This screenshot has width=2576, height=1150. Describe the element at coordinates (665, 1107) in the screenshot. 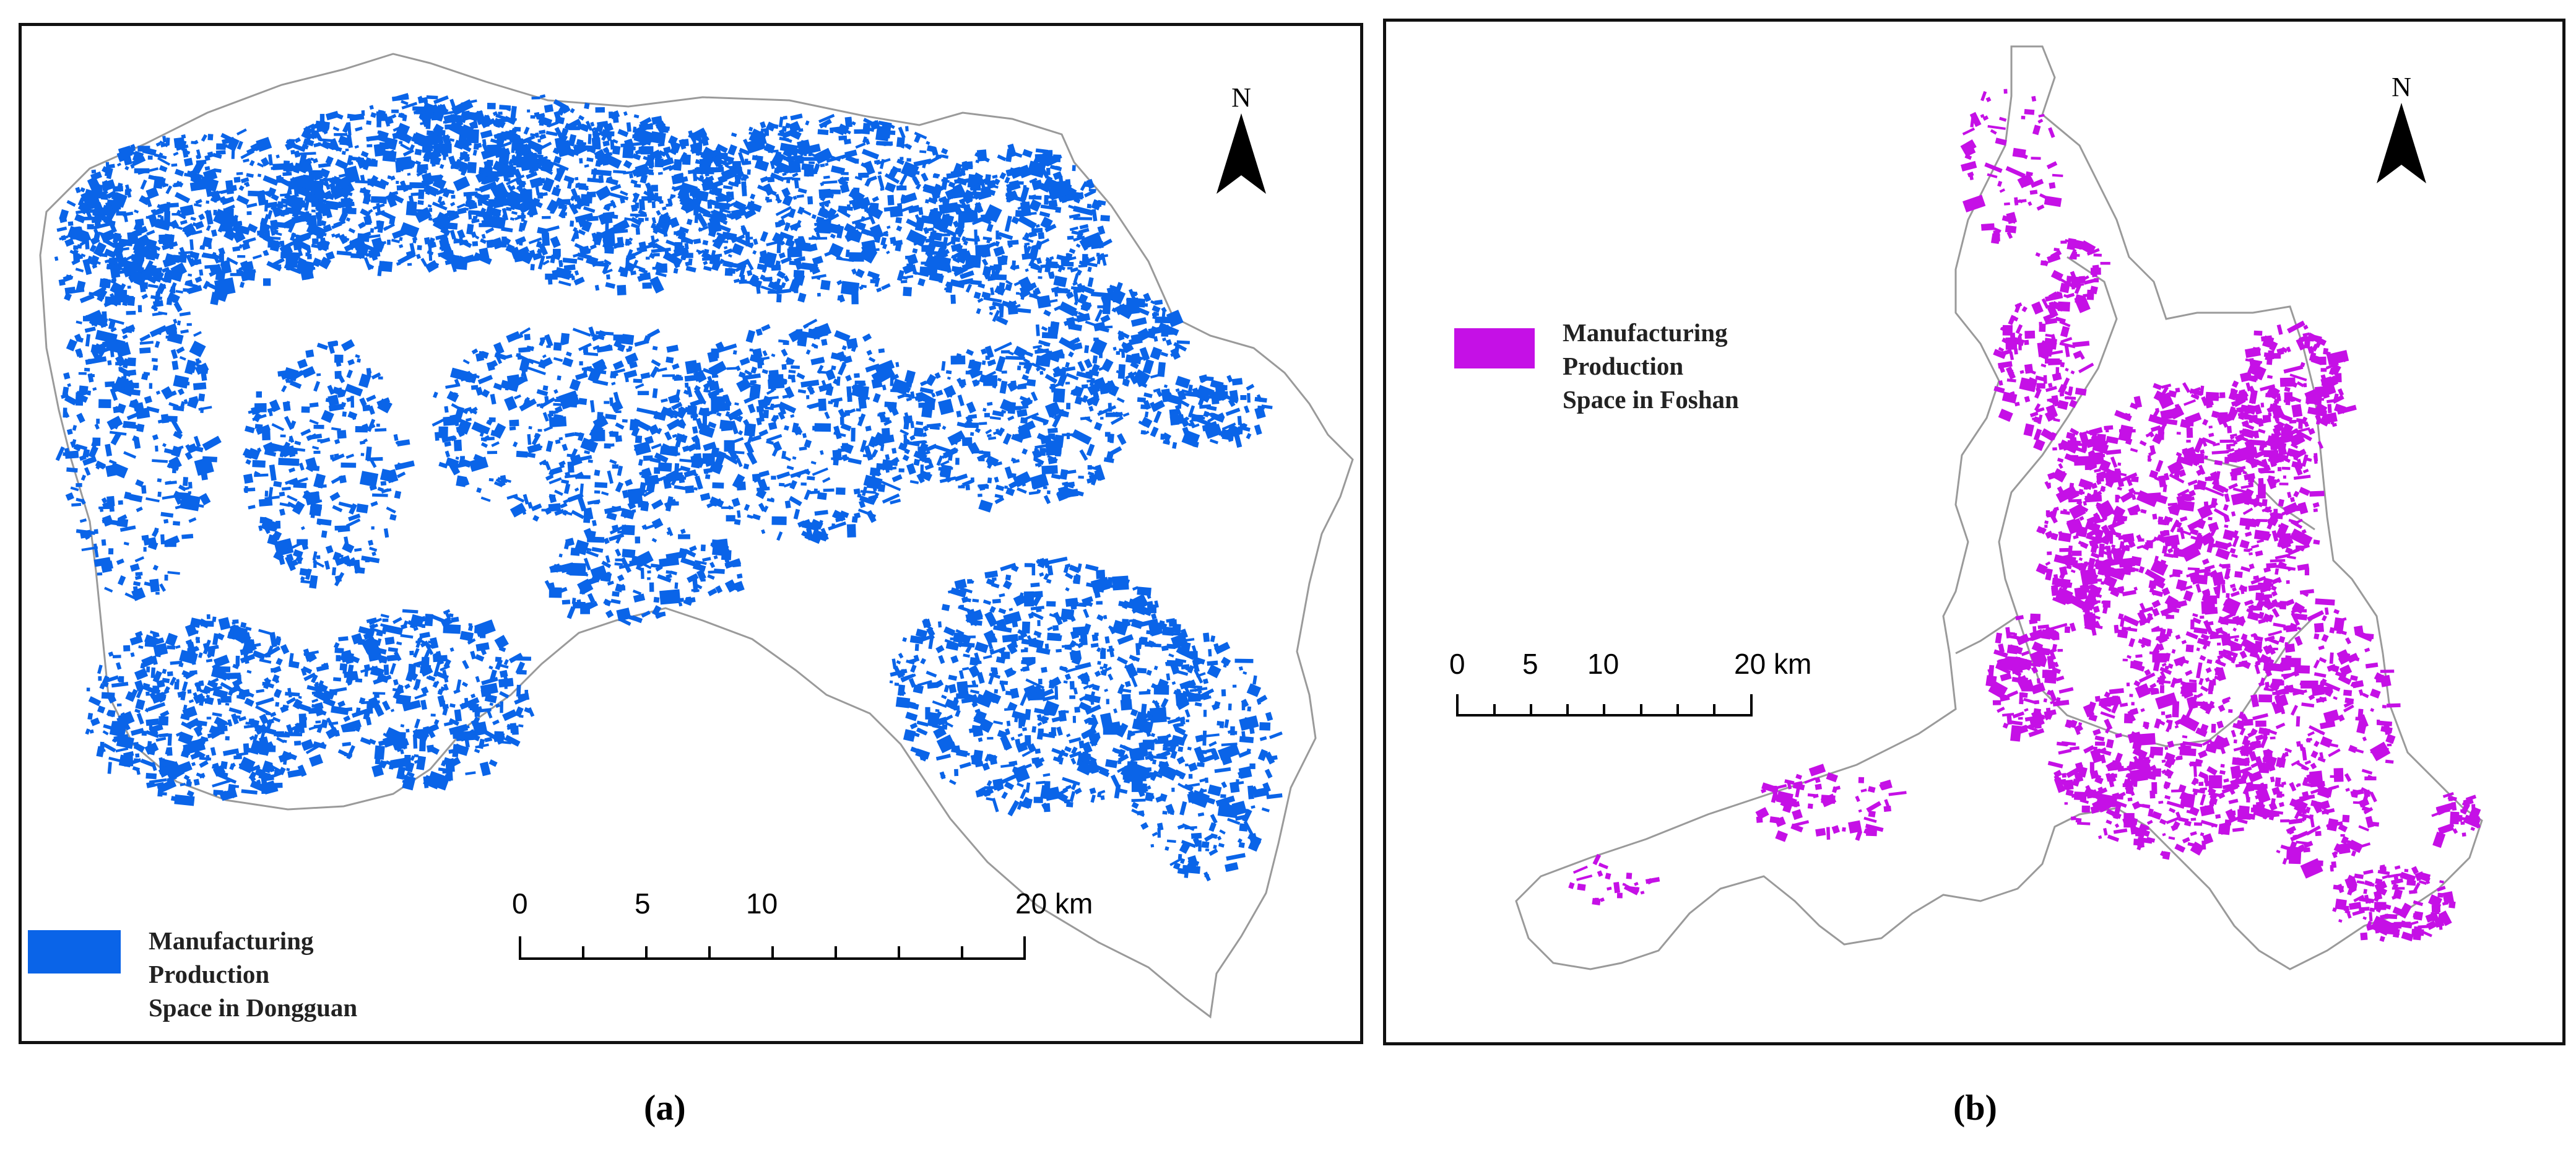

I see `caption-a: (a)` at that location.